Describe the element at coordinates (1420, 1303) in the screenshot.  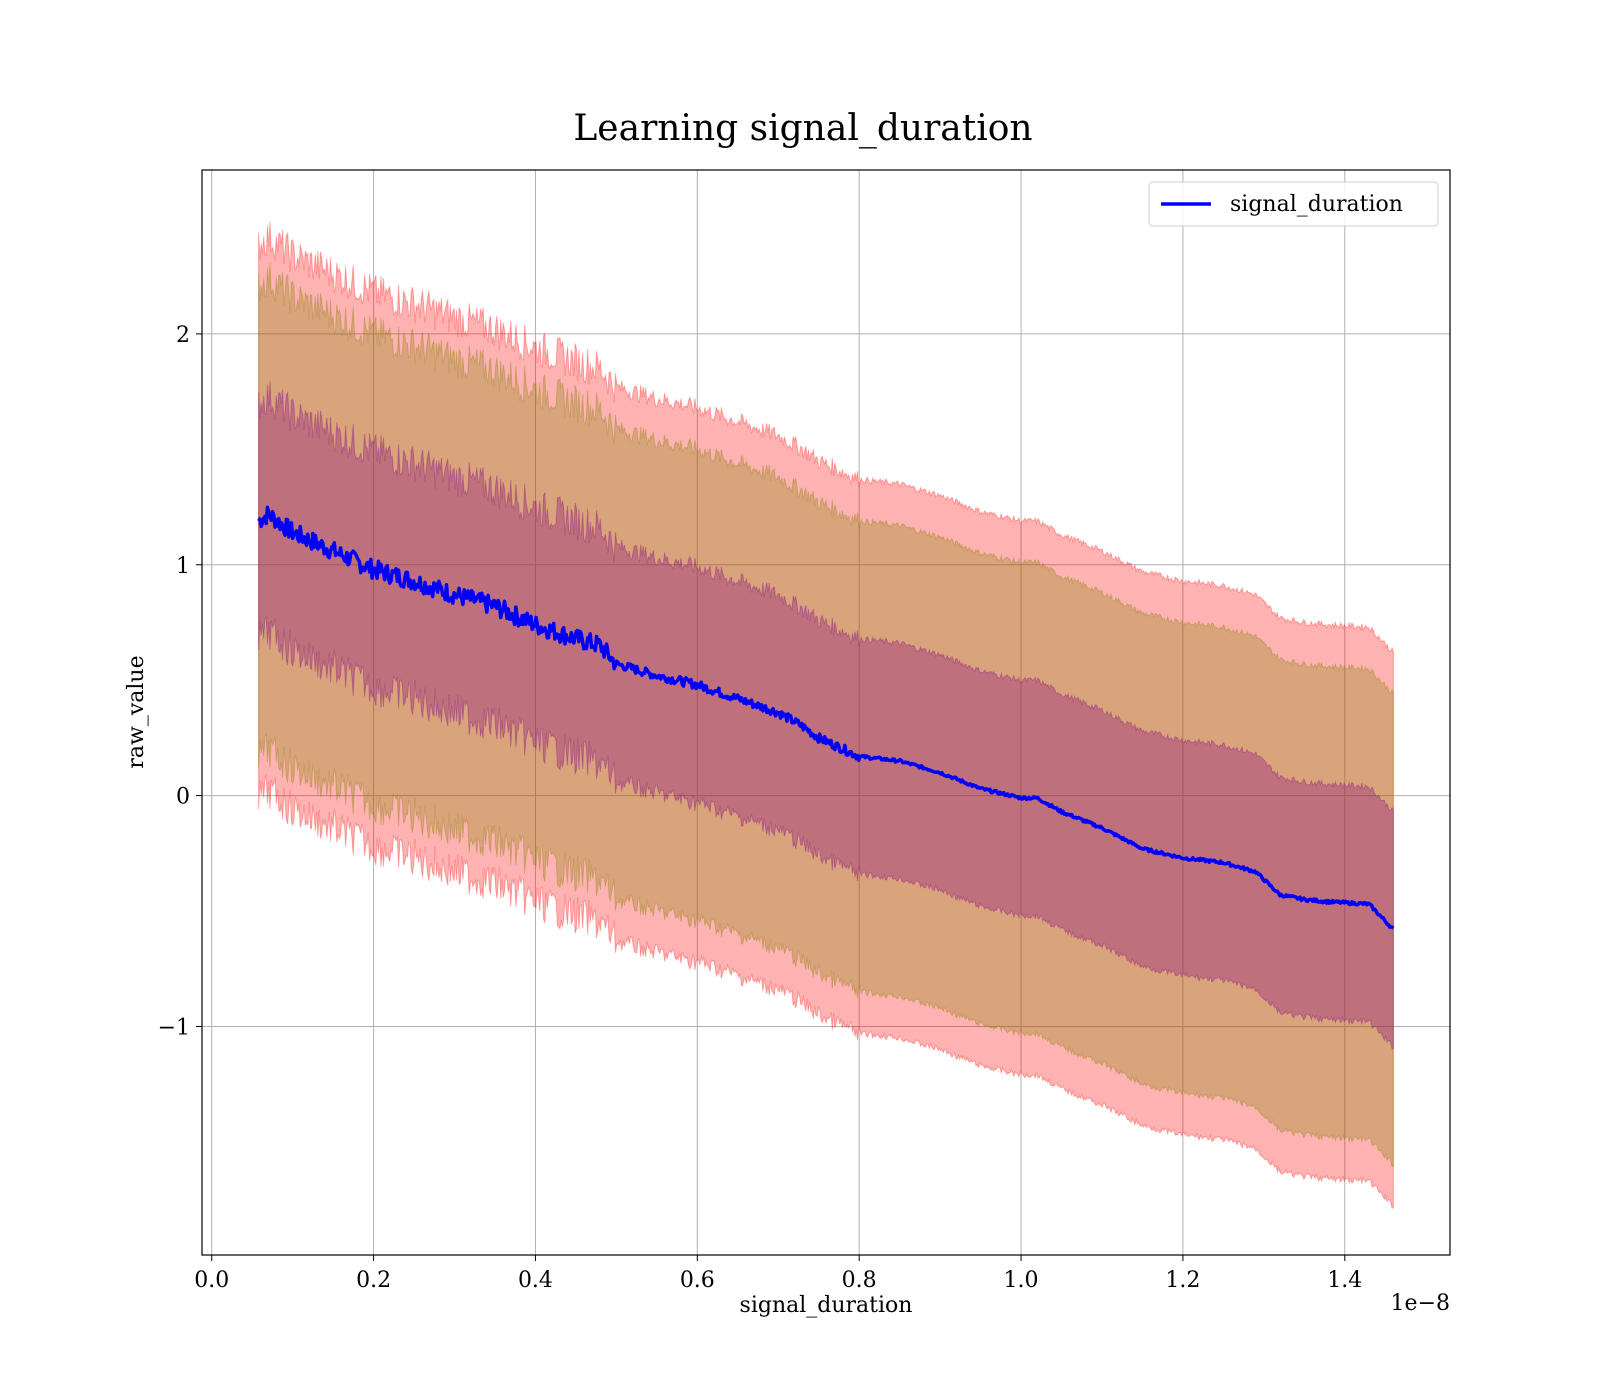
I see `x-axis-offset-label: 1e−8` at that location.